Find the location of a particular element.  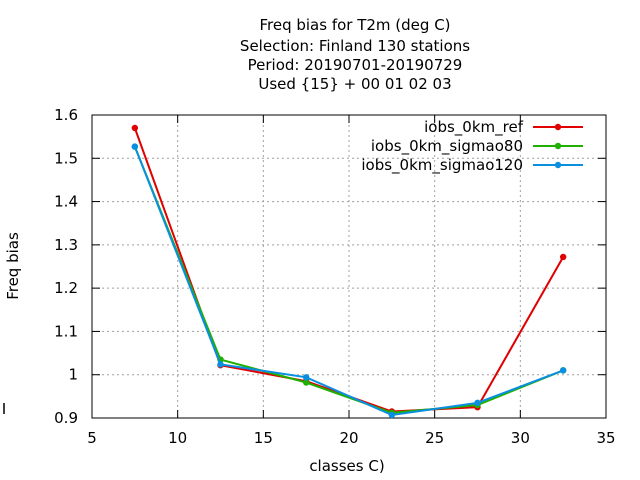

x-axis-label: classes C) is located at coordinates (346, 466).